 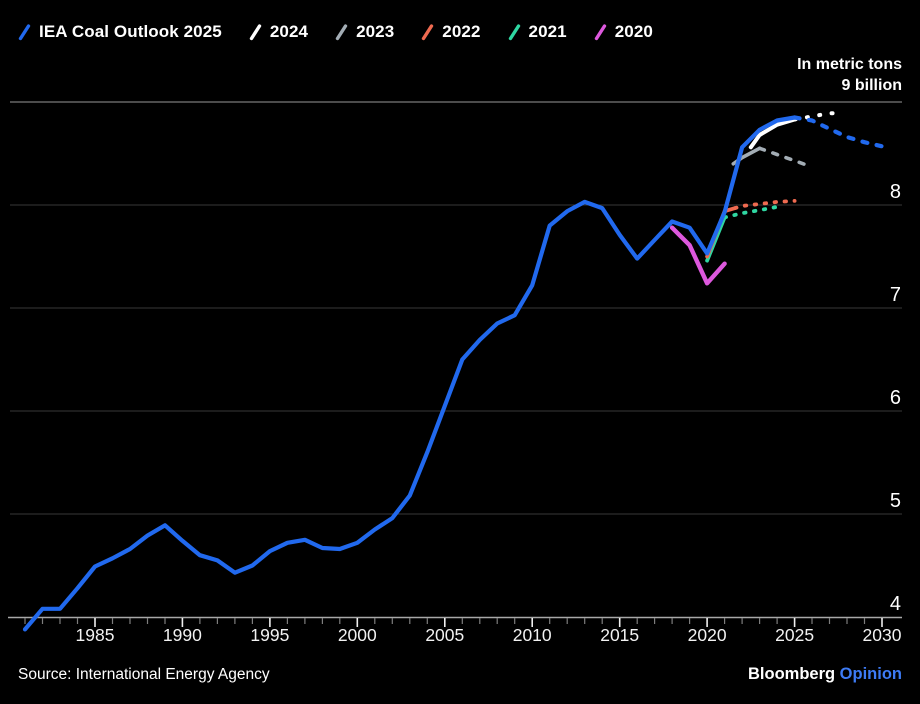 I want to click on brand-name: Bloomberg, so click(x=791, y=674).